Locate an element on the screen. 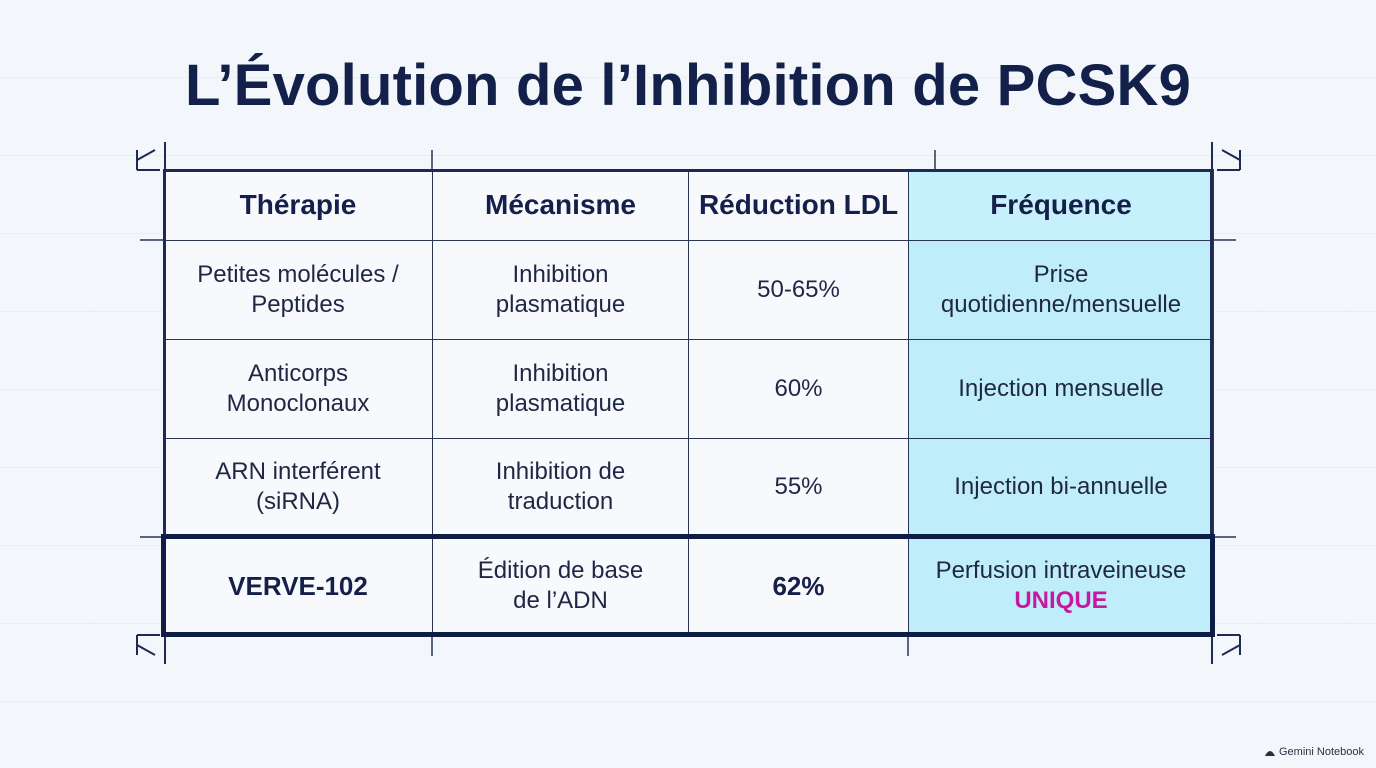 This screenshot has height=768, width=1376. watermark: Gemini Notebook is located at coordinates (1314, 752).